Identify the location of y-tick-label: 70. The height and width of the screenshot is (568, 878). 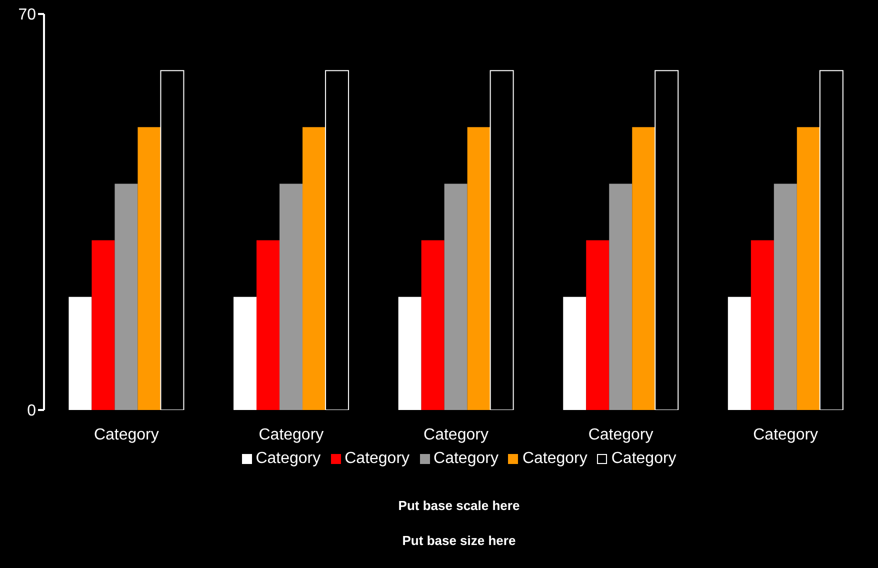
(27, 15).